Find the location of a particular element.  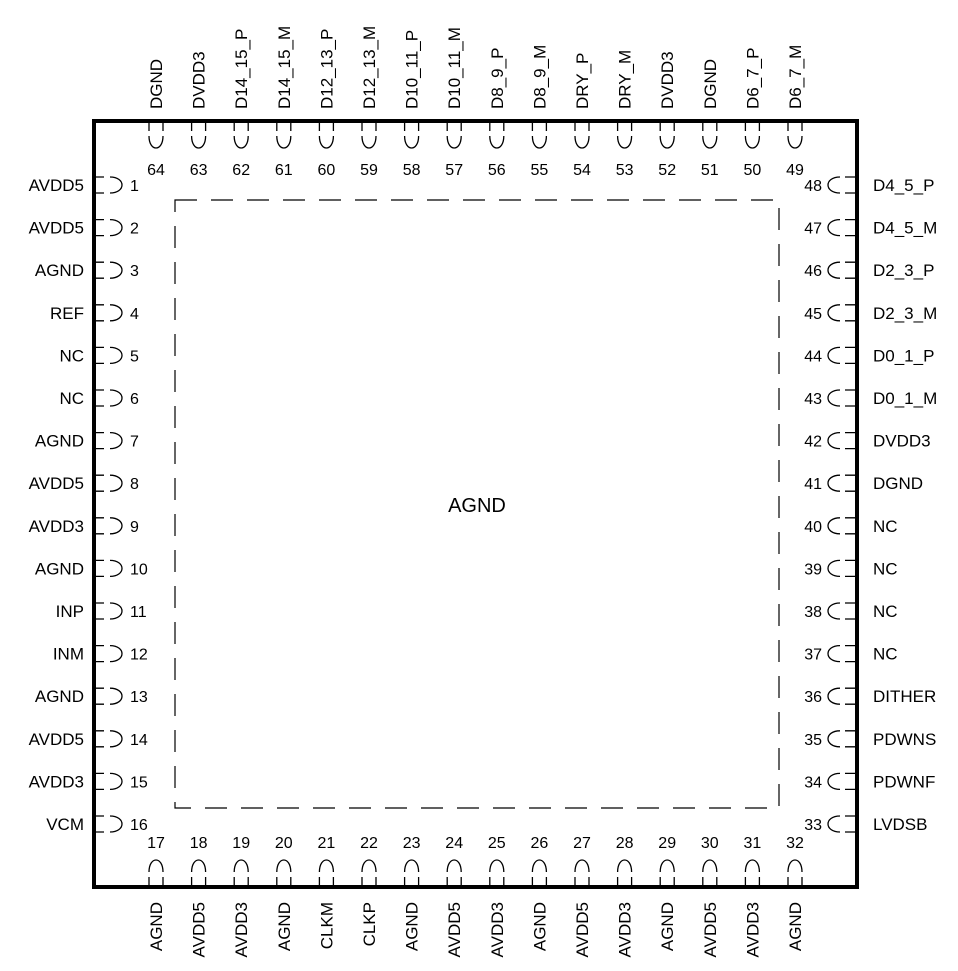

pin-number: 54 is located at coordinates (582, 170).